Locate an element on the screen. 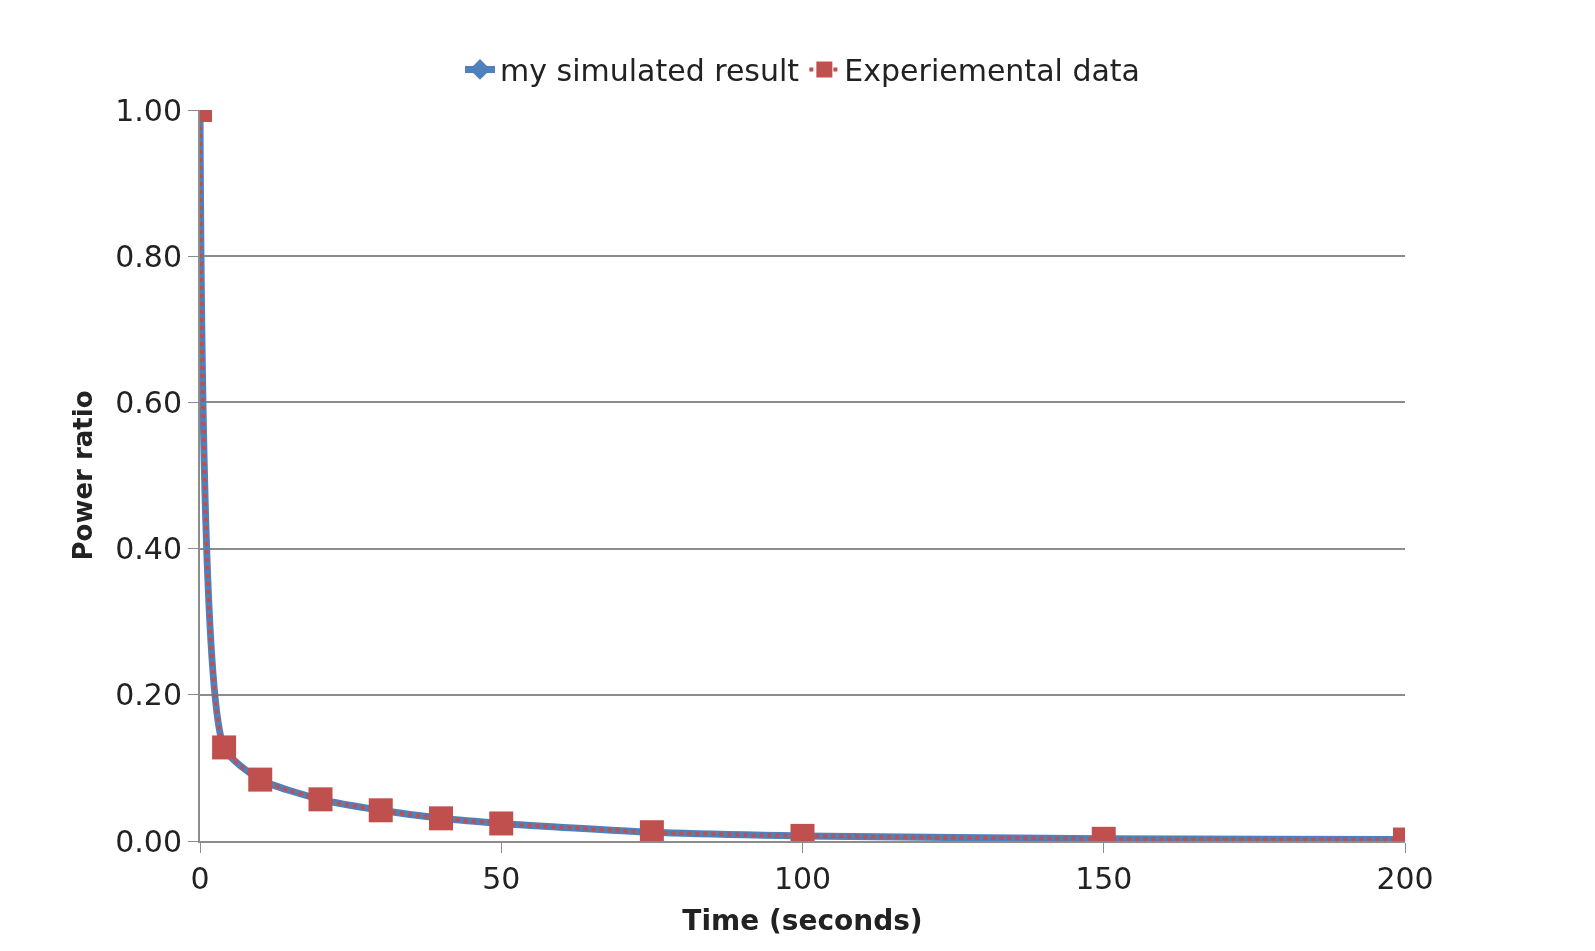 The image size is (1595, 951). y-axis-title: Power ratio is located at coordinates (83, 475).